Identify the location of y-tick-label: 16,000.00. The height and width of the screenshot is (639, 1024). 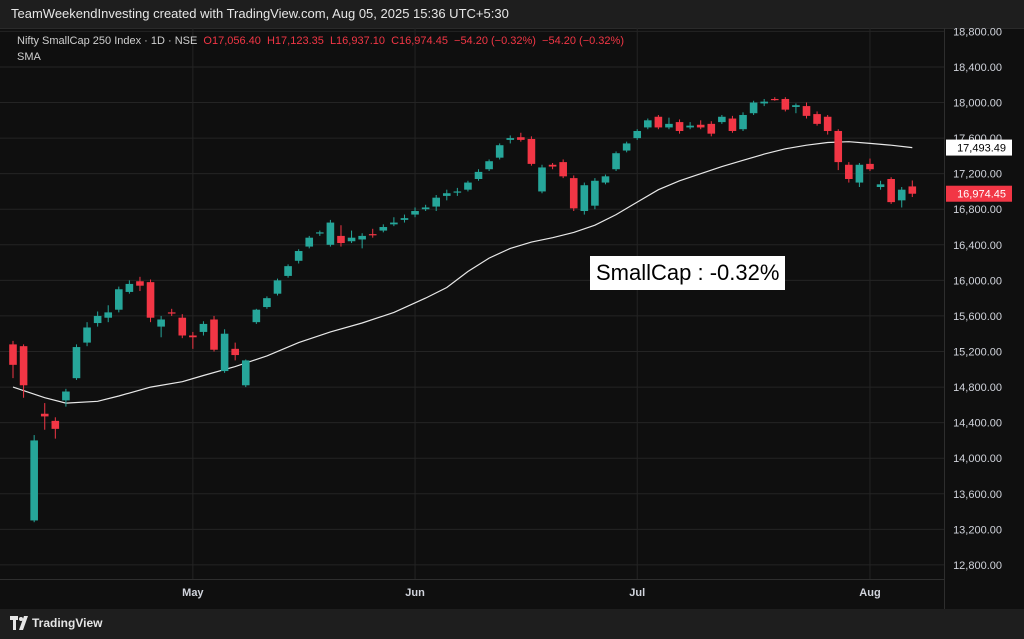
(977, 281).